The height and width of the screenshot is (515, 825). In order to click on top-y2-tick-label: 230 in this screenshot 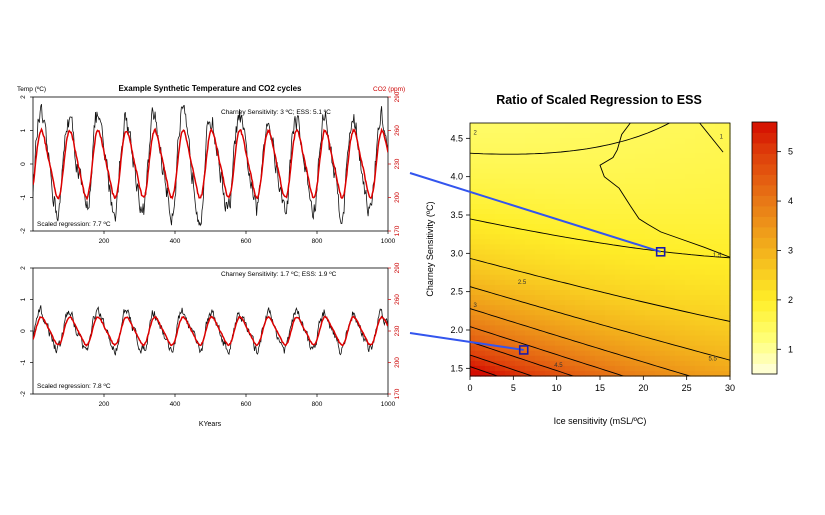, I will do `click(397, 163)`.